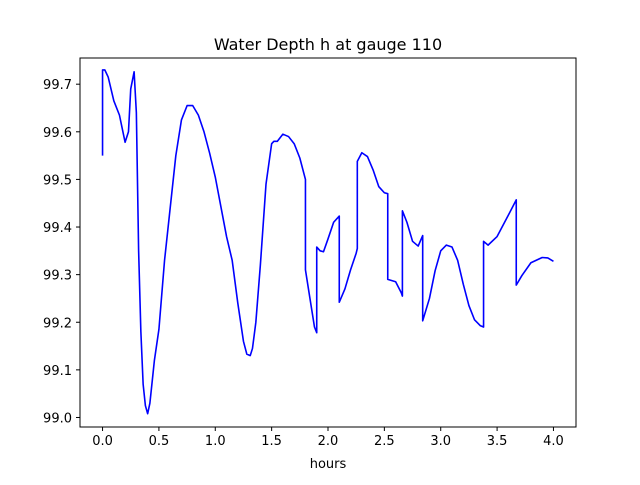 The width and height of the screenshot is (640, 485). Describe the element at coordinates (57, 276) in the screenshot. I see `y-tick-label: 99.3` at that location.